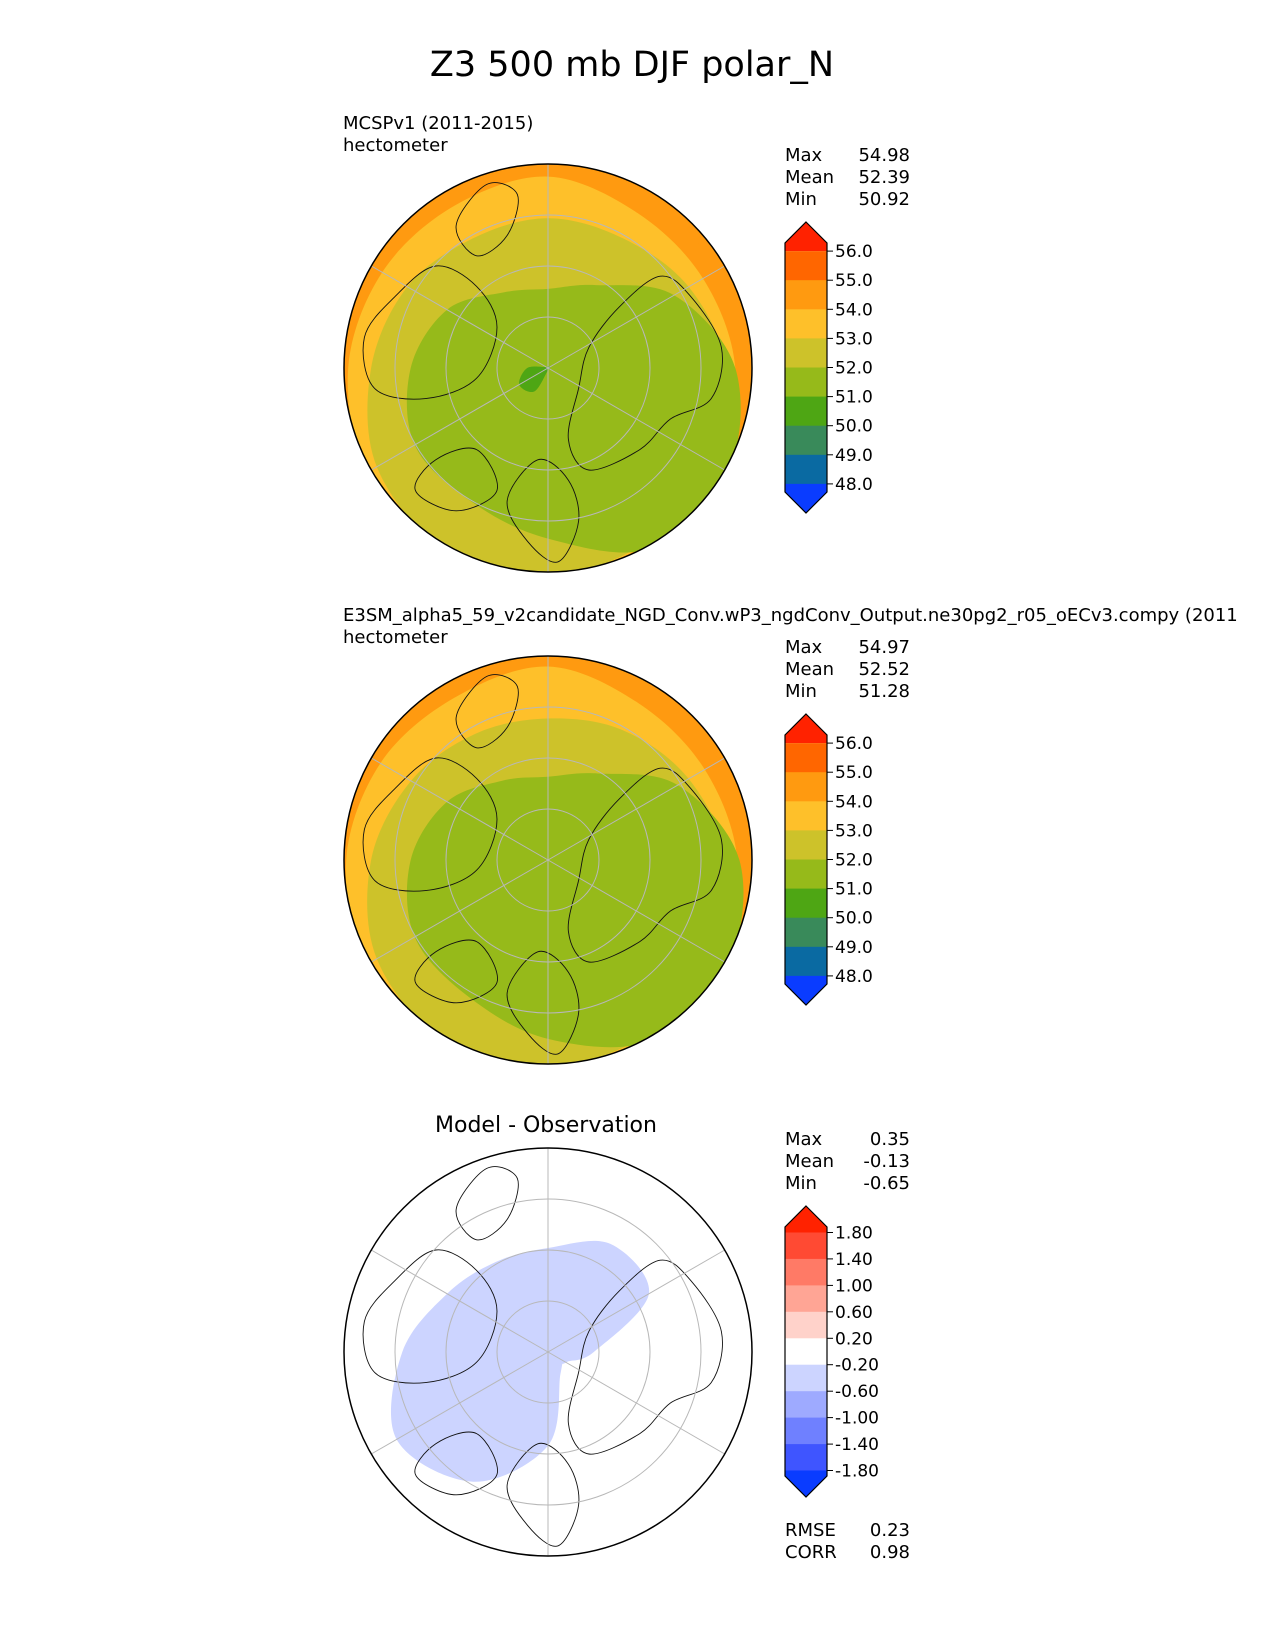 This screenshot has width=1275, height=1650. What do you see at coordinates (854, 1260) in the screenshot?
I see `colorbar-tick-label: 1.40` at bounding box center [854, 1260].